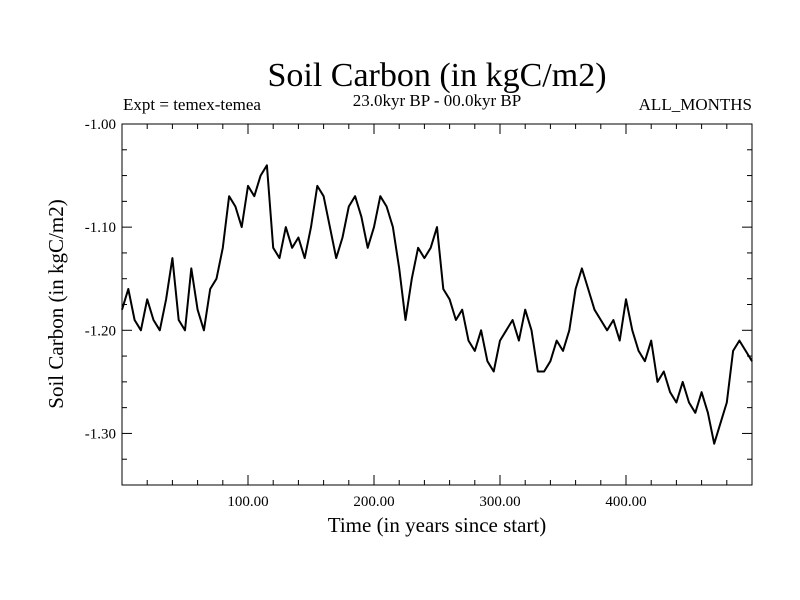 This screenshot has width=800, height=600. I want to click on y-tick-label: -1.00, so click(100, 125).